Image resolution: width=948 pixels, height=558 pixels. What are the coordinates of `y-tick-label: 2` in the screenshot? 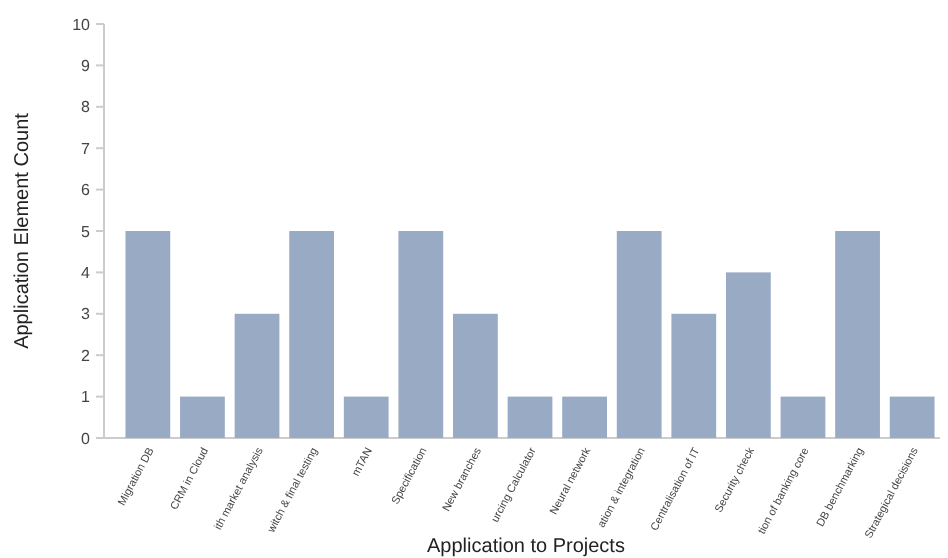 It's located at (86, 355).